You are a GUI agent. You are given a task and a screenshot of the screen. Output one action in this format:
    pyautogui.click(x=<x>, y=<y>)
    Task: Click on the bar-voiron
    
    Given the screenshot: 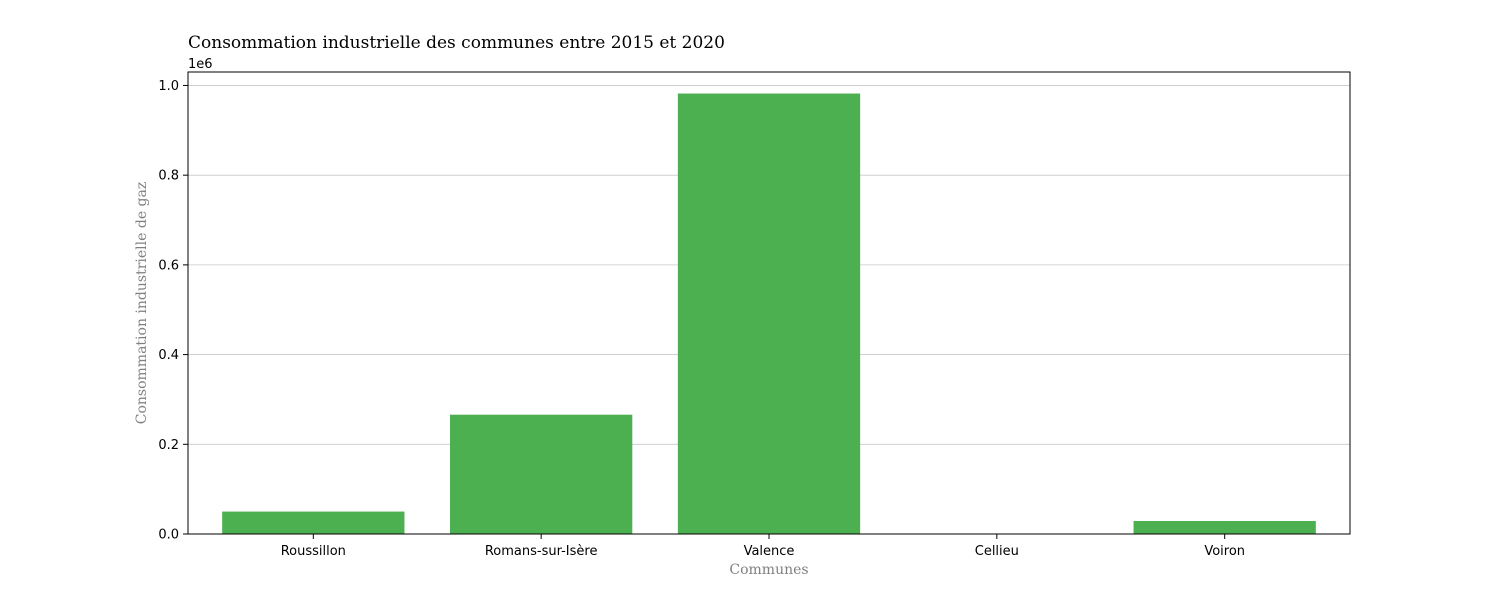 What is the action you would take?
    pyautogui.click(x=1224, y=527)
    